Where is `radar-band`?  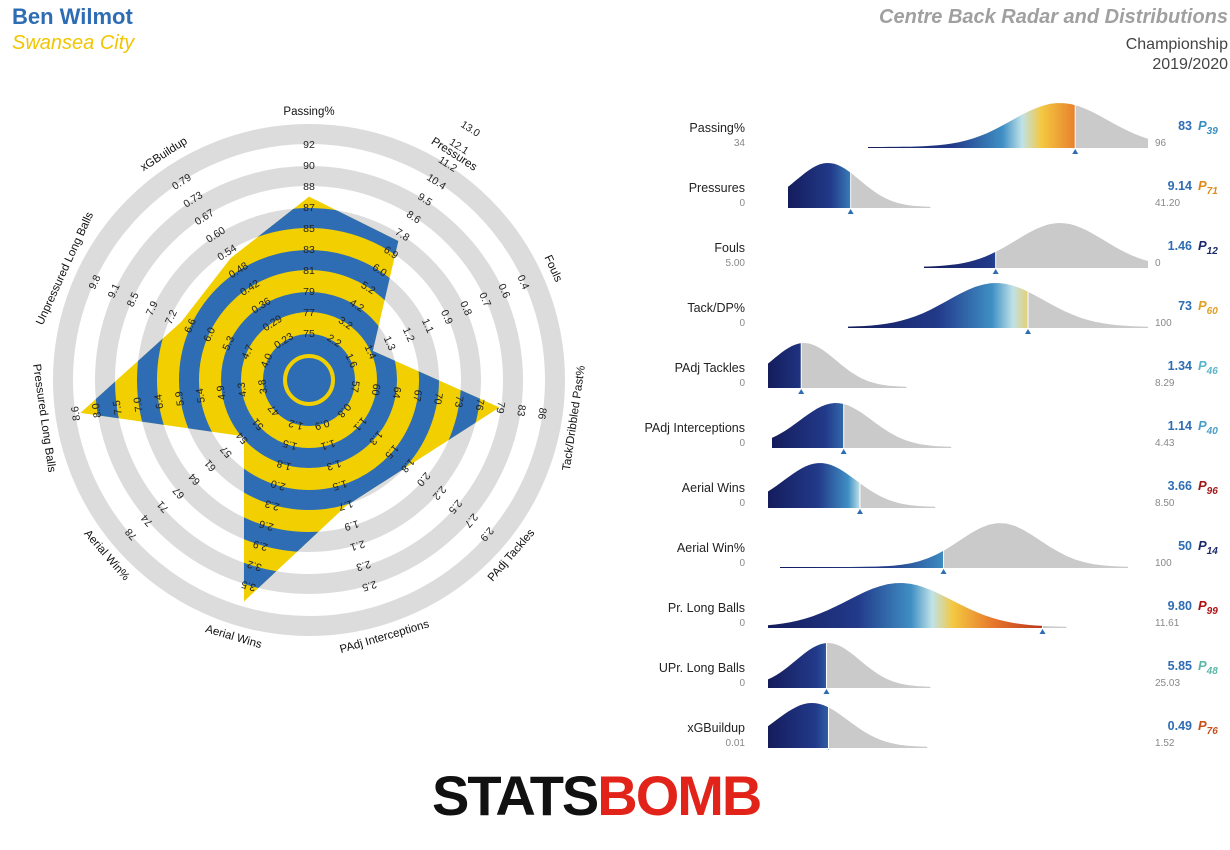 radar-band is located at coordinates (309, 380).